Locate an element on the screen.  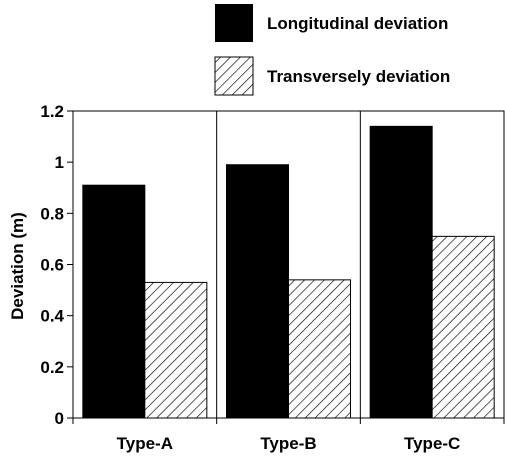
y-tick-label: 1 is located at coordinates (59, 162).